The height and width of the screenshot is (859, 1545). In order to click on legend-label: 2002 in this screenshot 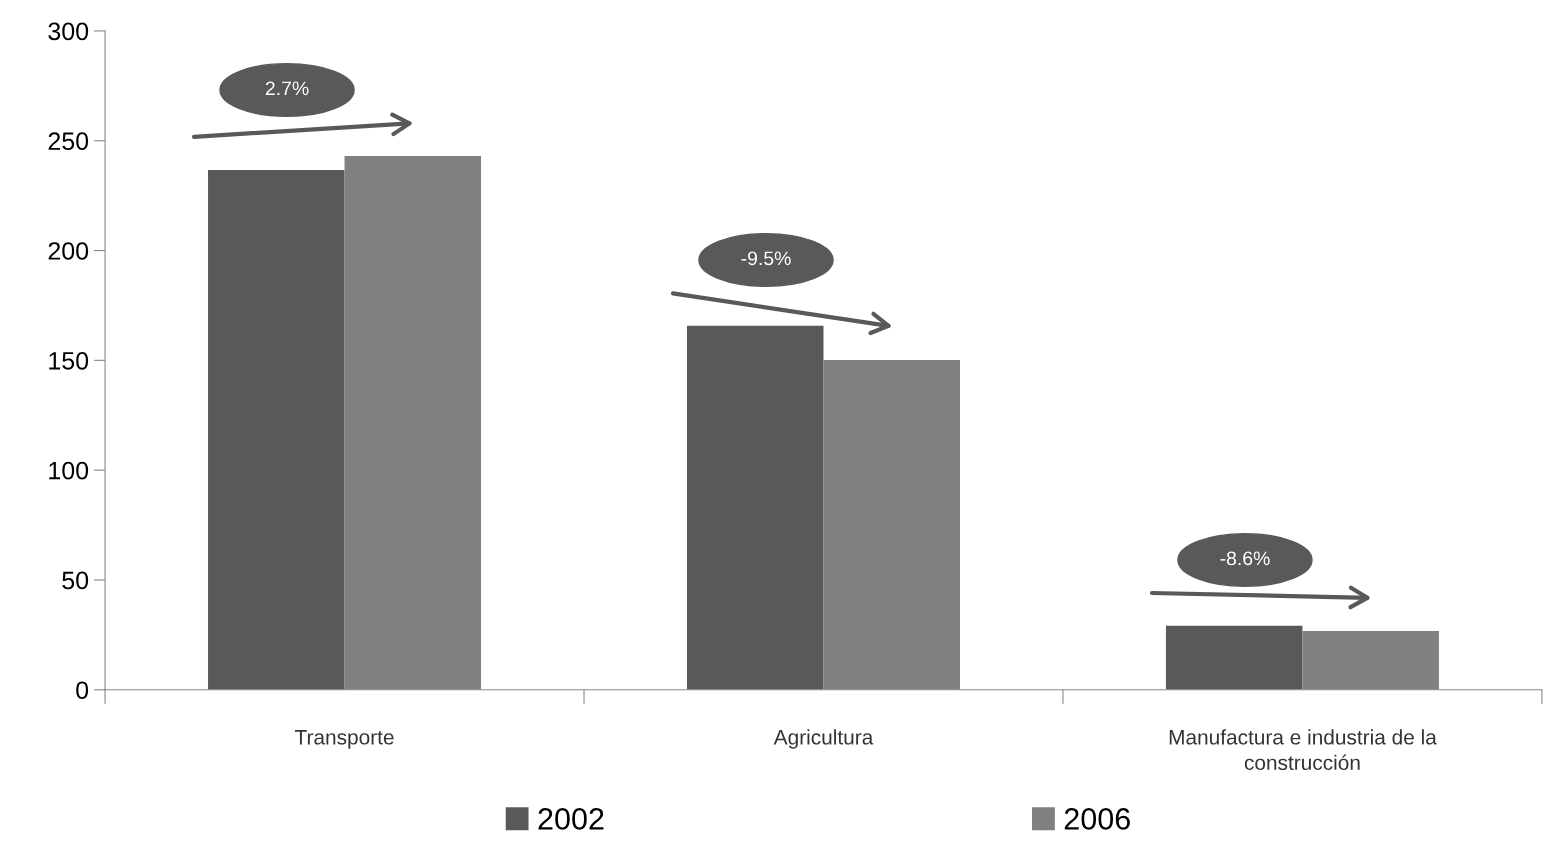, I will do `click(571, 819)`.